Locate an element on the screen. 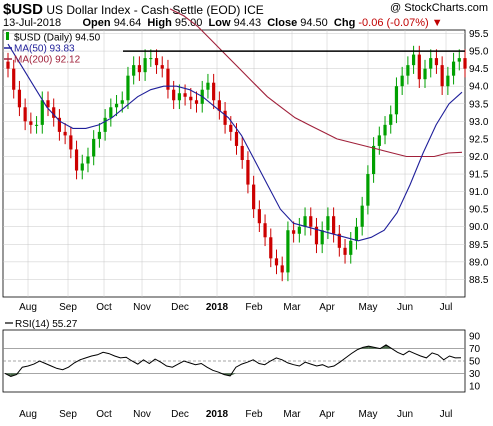  x-axis-label: Mar is located at coordinates (292, 414).